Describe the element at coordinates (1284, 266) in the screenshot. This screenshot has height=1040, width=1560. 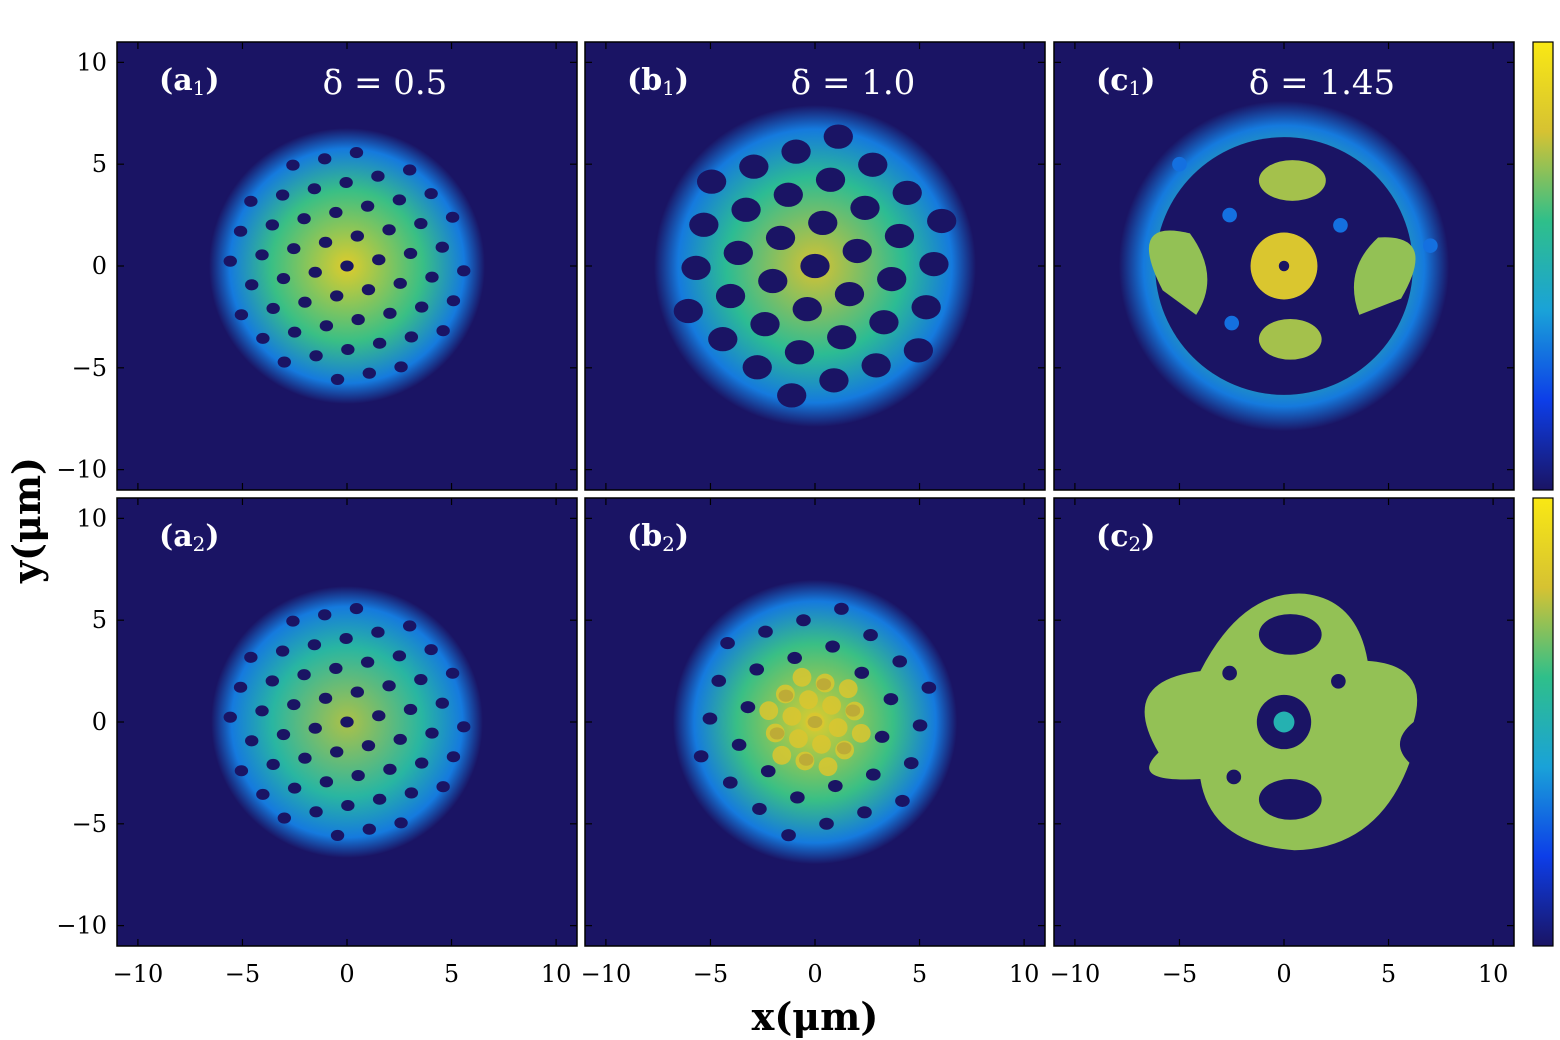
I see `heatmap-panel-c1: (c1) δ = 1.45` at that location.